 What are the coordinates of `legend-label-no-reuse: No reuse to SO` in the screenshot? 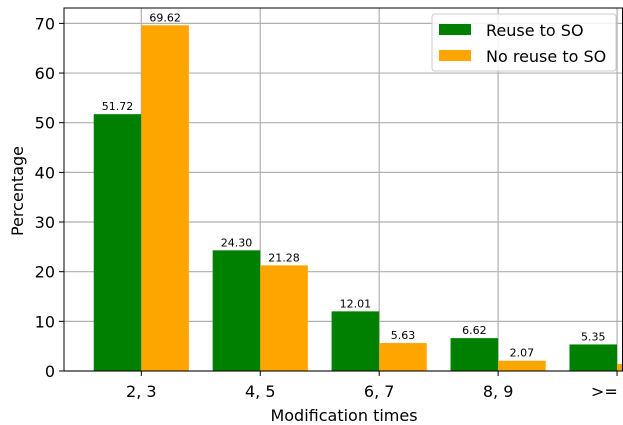 It's located at (546, 56).